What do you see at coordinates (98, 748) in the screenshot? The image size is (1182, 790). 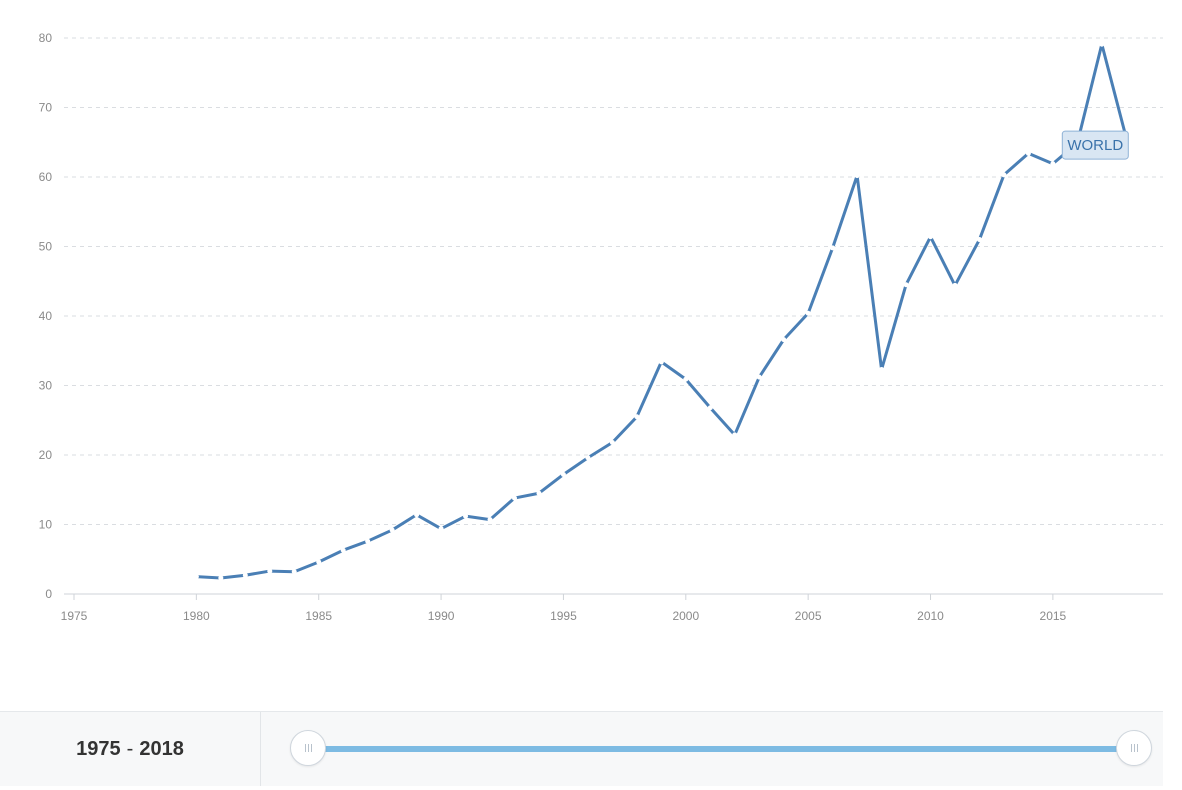 I see `range-start-year: 1975` at bounding box center [98, 748].